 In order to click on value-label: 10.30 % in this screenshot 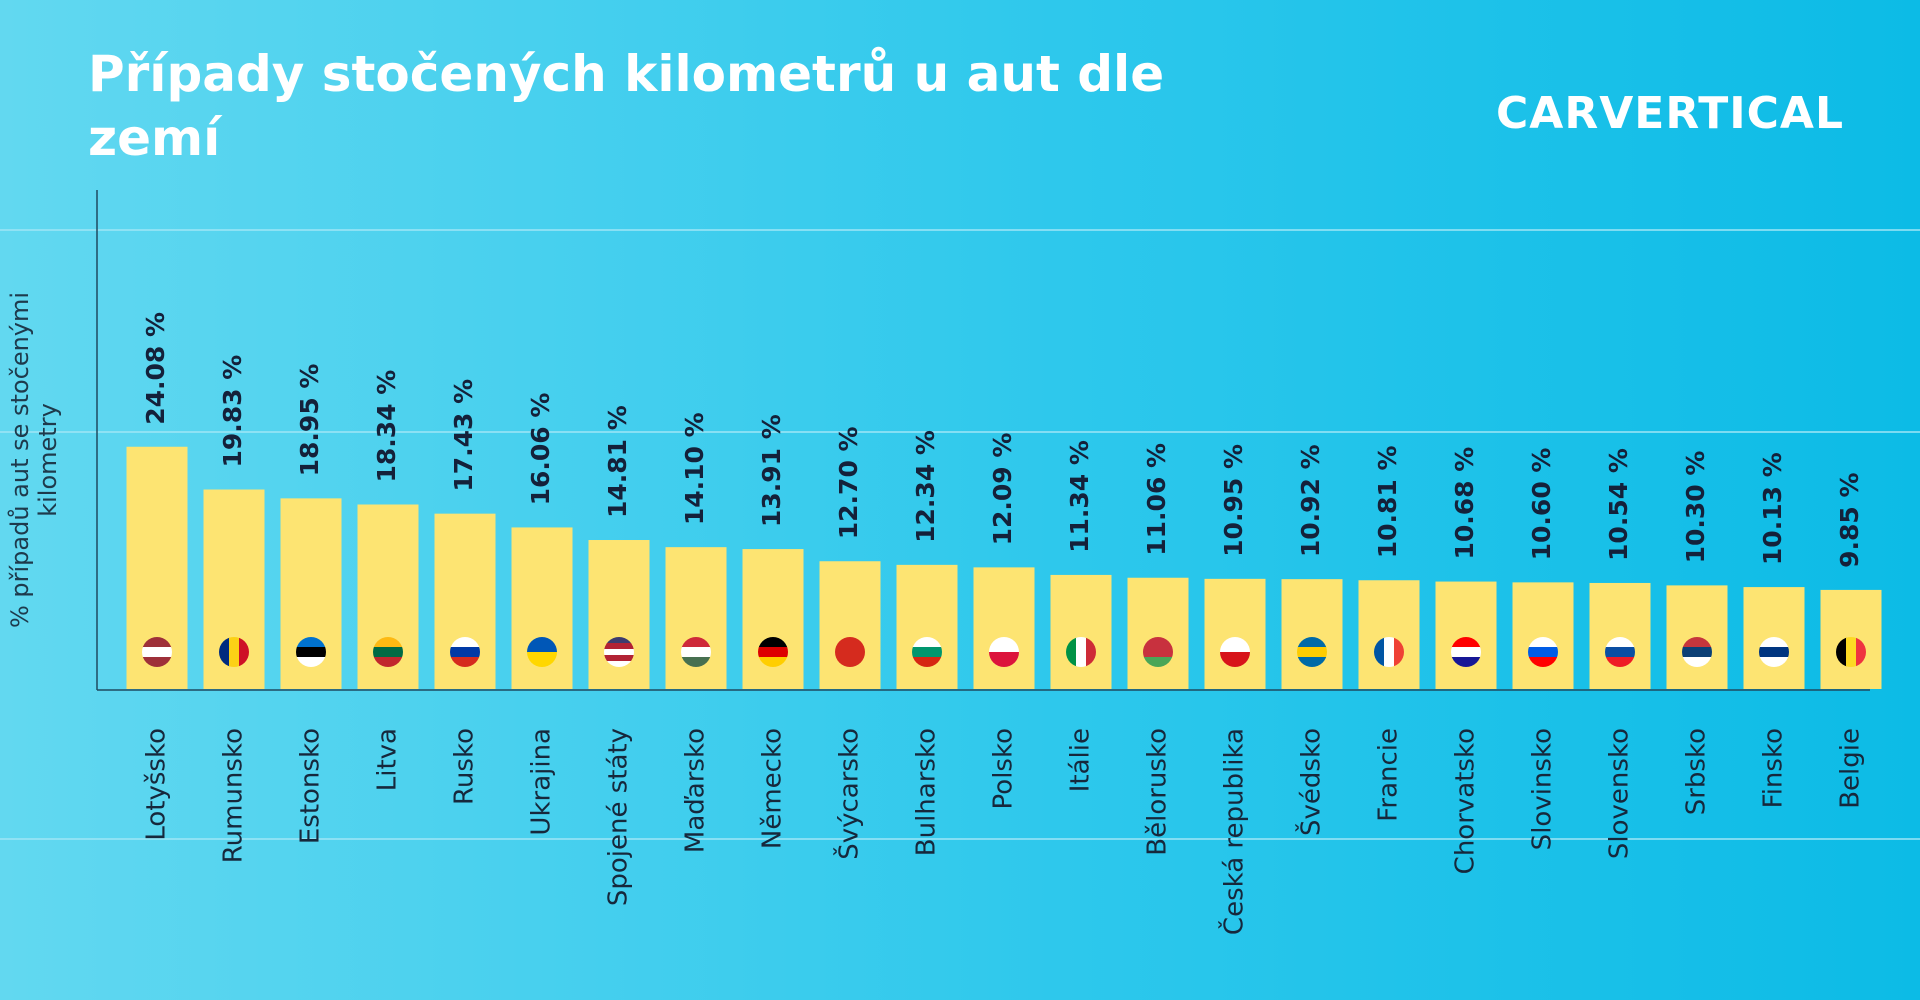, I will do `click(1695, 507)`.